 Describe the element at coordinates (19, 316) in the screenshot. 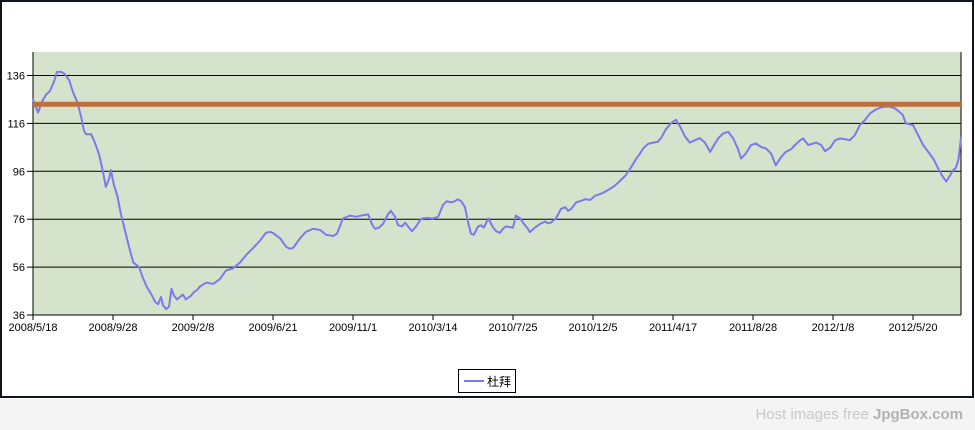

I see `y-tick-label: 36` at that location.